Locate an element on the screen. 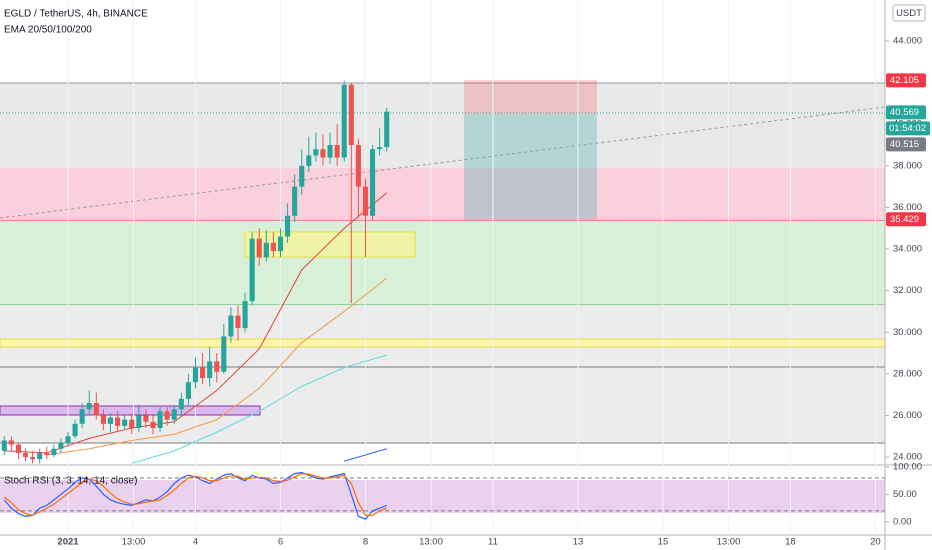 This screenshot has height=550, width=932. green-zone is located at coordinates (442, 263).